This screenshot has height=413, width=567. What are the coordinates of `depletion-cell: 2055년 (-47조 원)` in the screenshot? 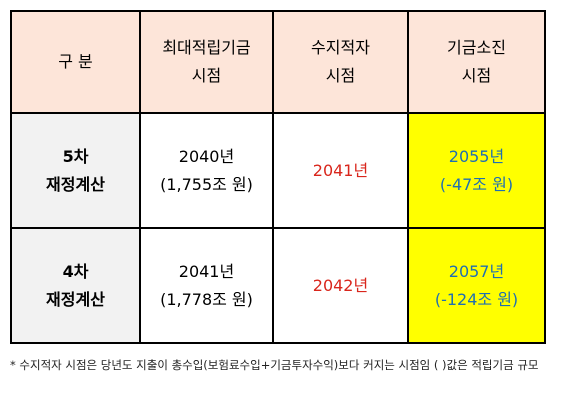 It's located at (476, 170).